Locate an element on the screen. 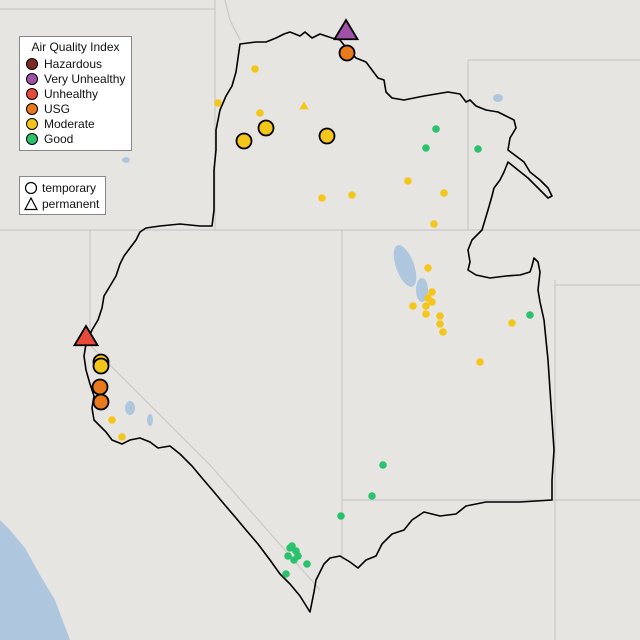 The width and height of the screenshot is (640, 640). legend-swatch-hazardous is located at coordinates (32, 64).